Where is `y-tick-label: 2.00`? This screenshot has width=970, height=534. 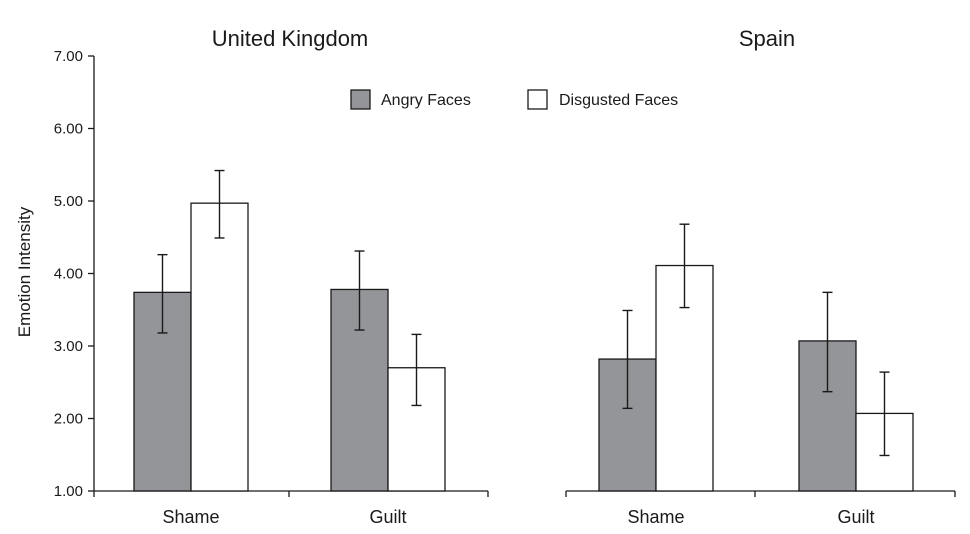 y-tick-label: 2.00 is located at coordinates (68, 419).